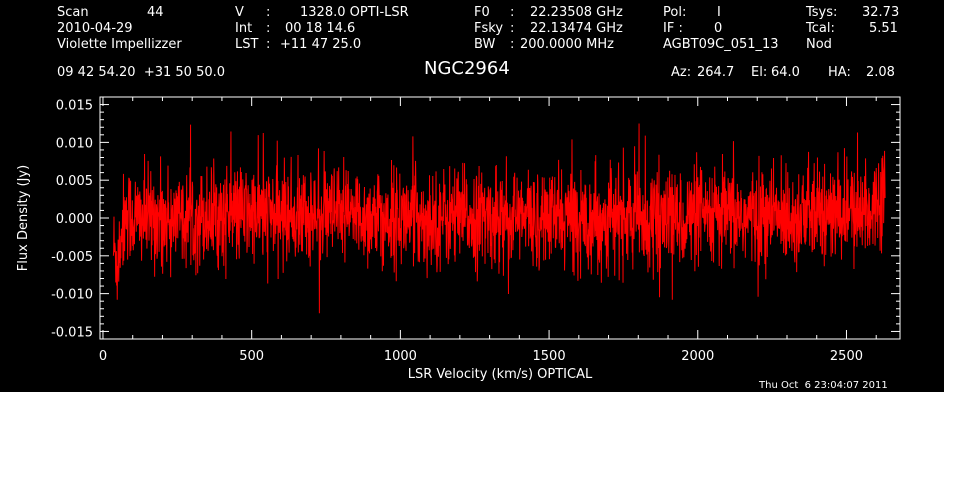  What do you see at coordinates (354, 12) in the screenshot?
I see `velocity-value: 1328.0 OPTI-LSR` at bounding box center [354, 12].